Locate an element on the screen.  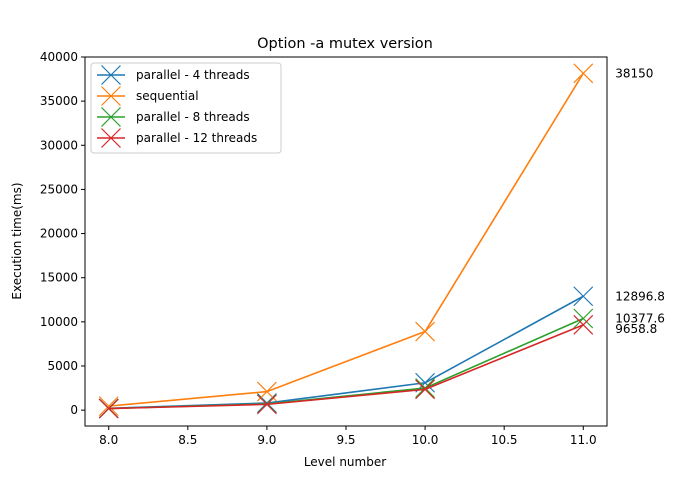
x-tick-label: 11.0 is located at coordinates (583, 440).